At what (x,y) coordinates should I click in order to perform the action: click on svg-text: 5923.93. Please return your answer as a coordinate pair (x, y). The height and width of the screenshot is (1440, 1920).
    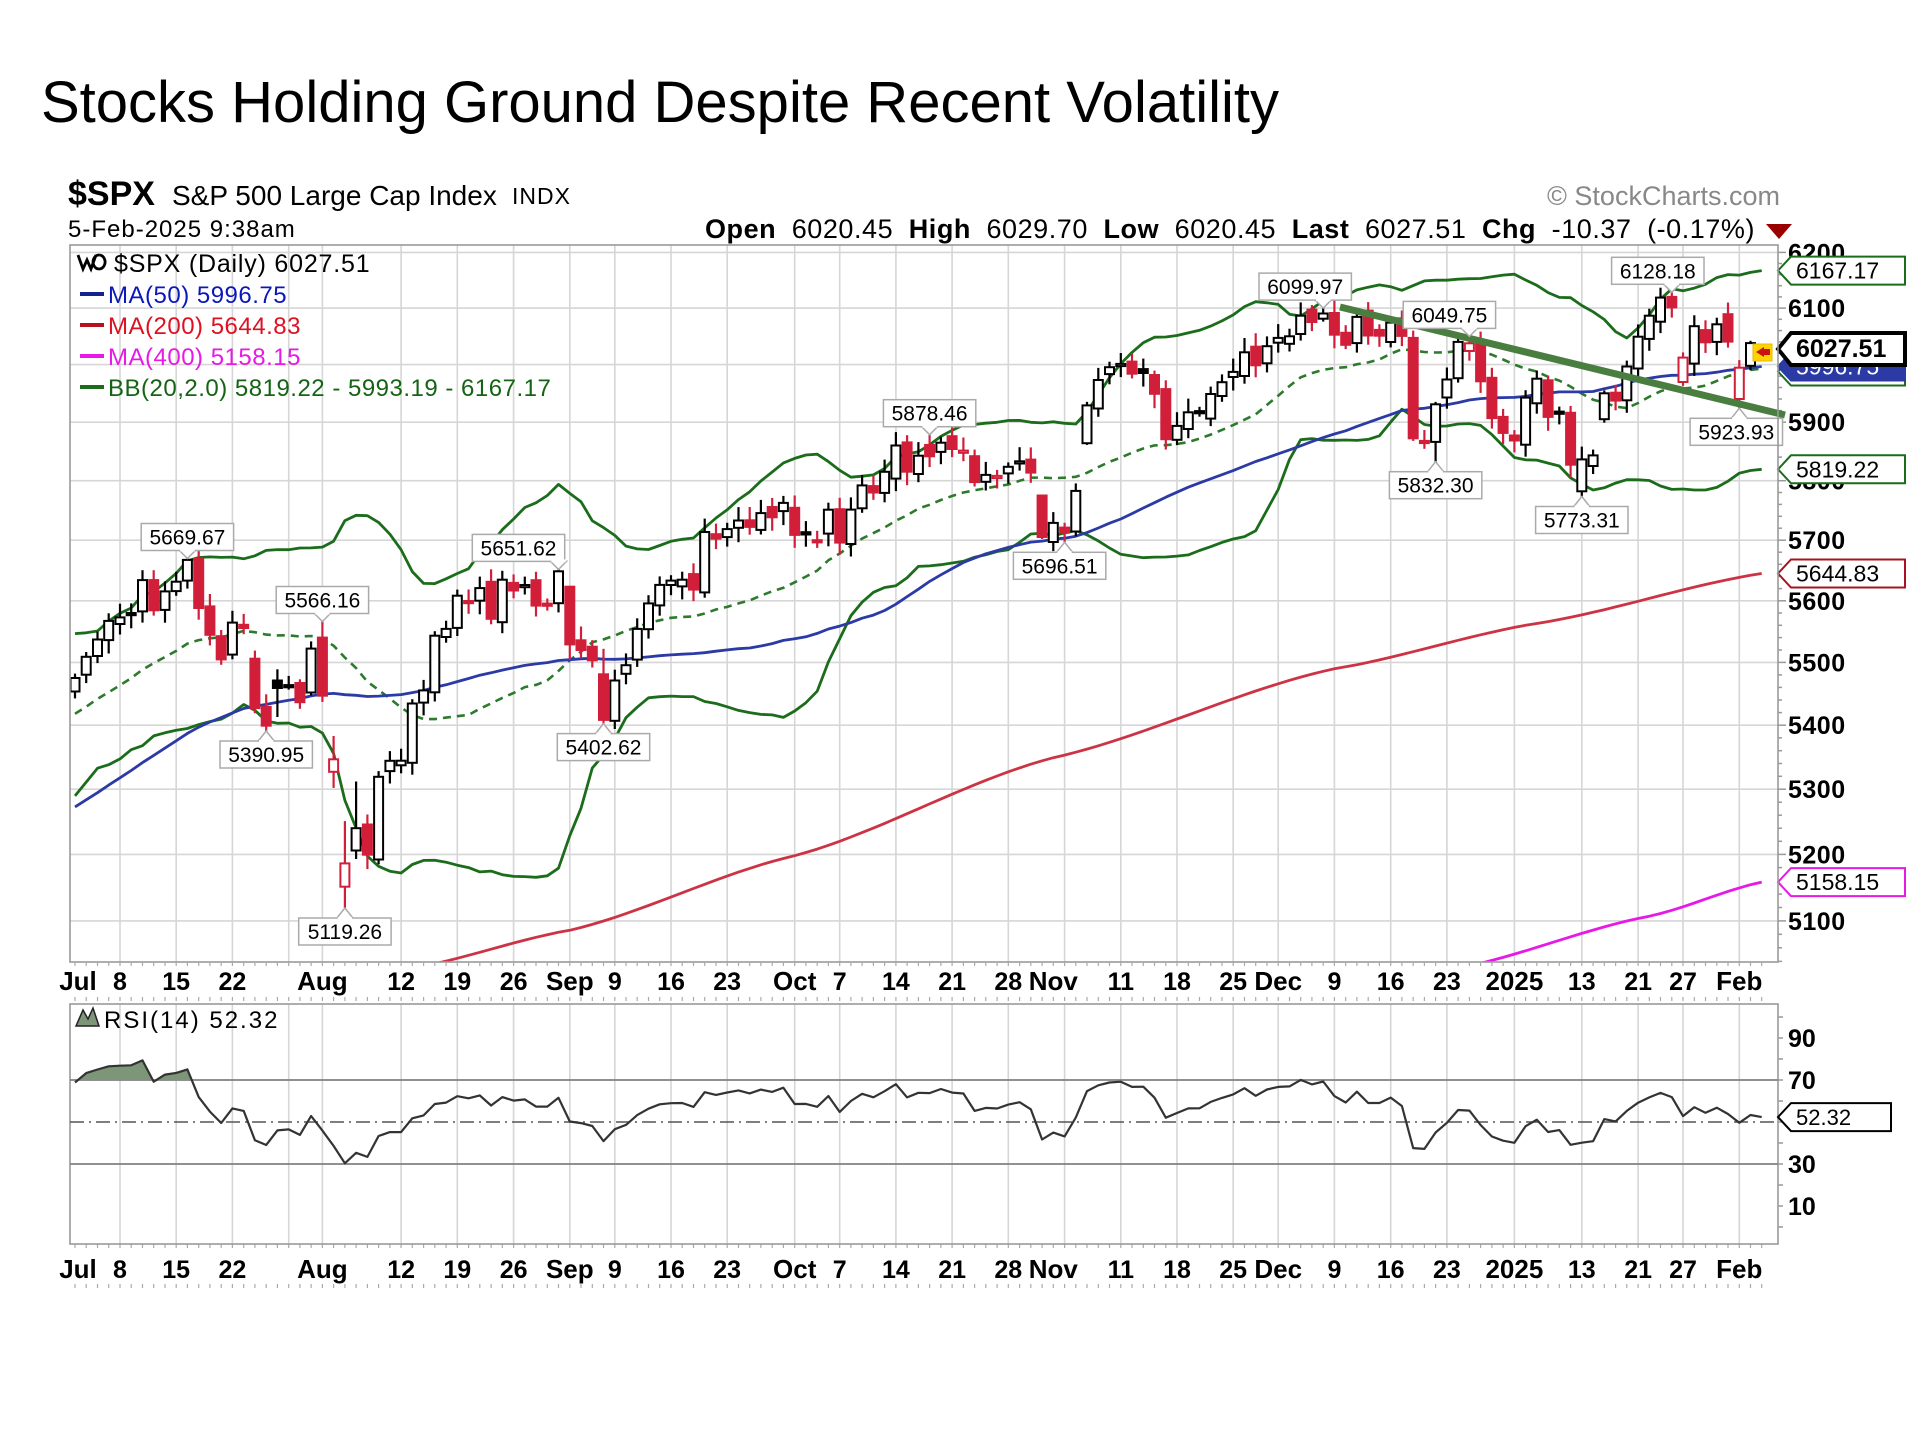
    Looking at the image, I should click on (1736, 432).